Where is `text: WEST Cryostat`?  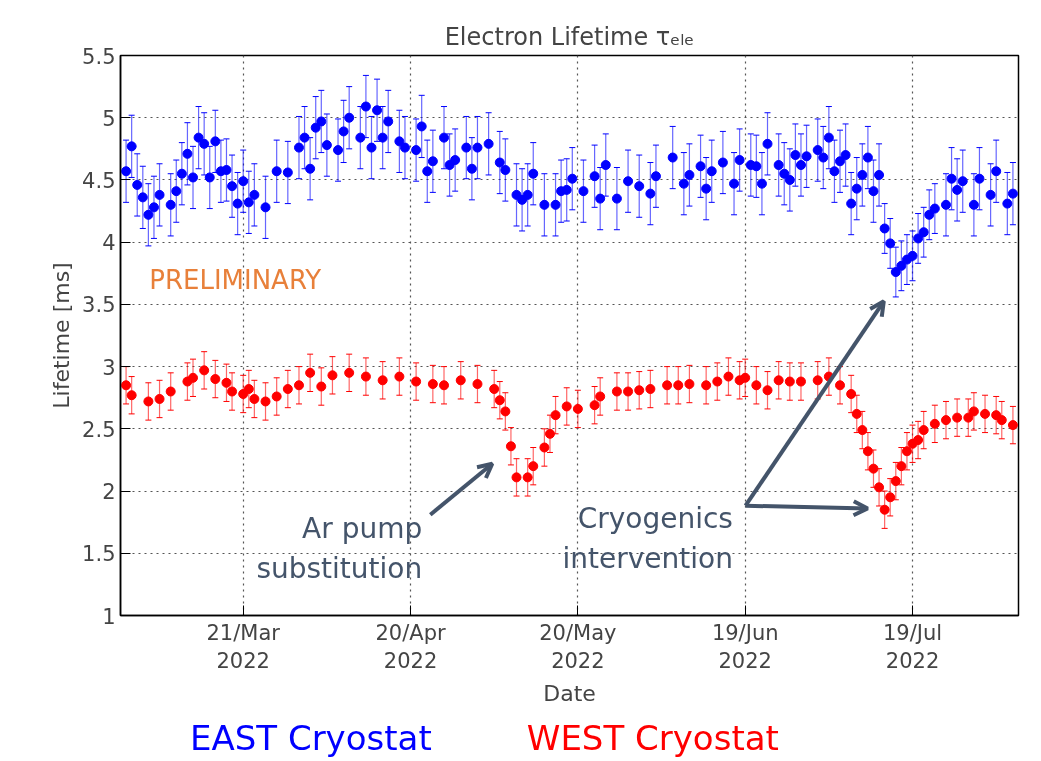
text: WEST Cryostat is located at coordinates (652, 738).